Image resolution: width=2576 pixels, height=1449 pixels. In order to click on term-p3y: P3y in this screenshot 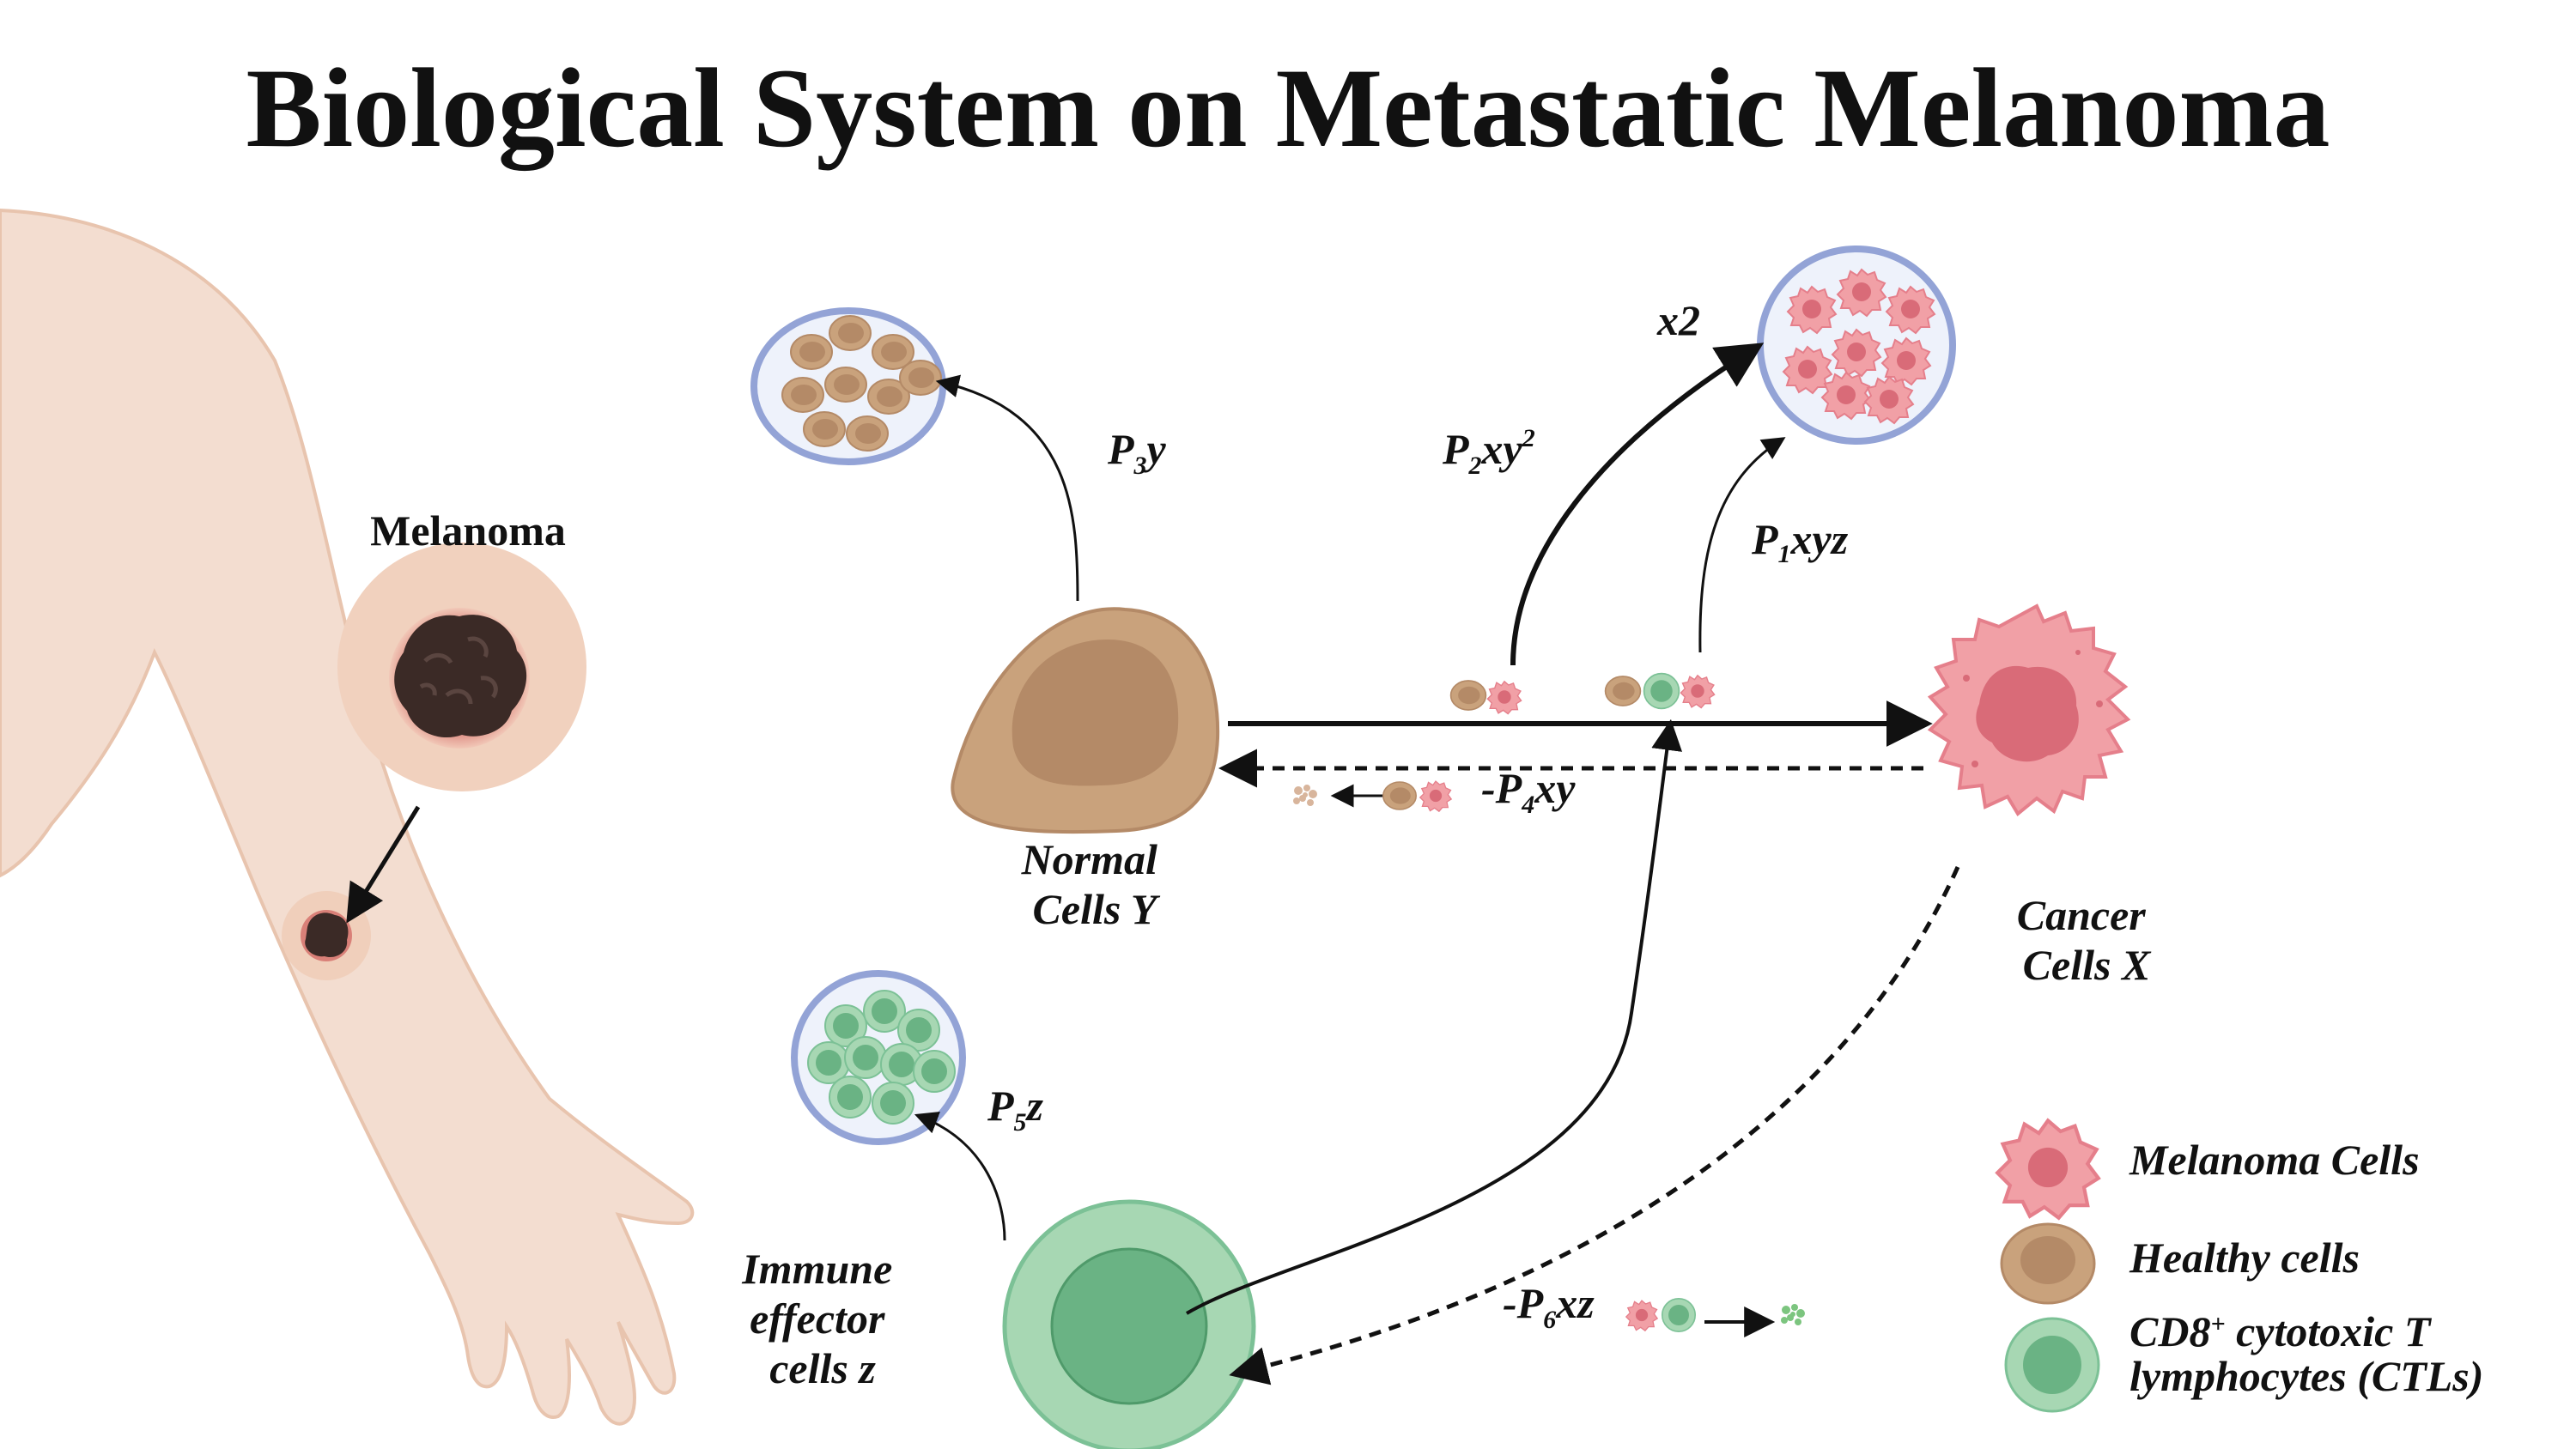, I will do `click(1137, 453)`.